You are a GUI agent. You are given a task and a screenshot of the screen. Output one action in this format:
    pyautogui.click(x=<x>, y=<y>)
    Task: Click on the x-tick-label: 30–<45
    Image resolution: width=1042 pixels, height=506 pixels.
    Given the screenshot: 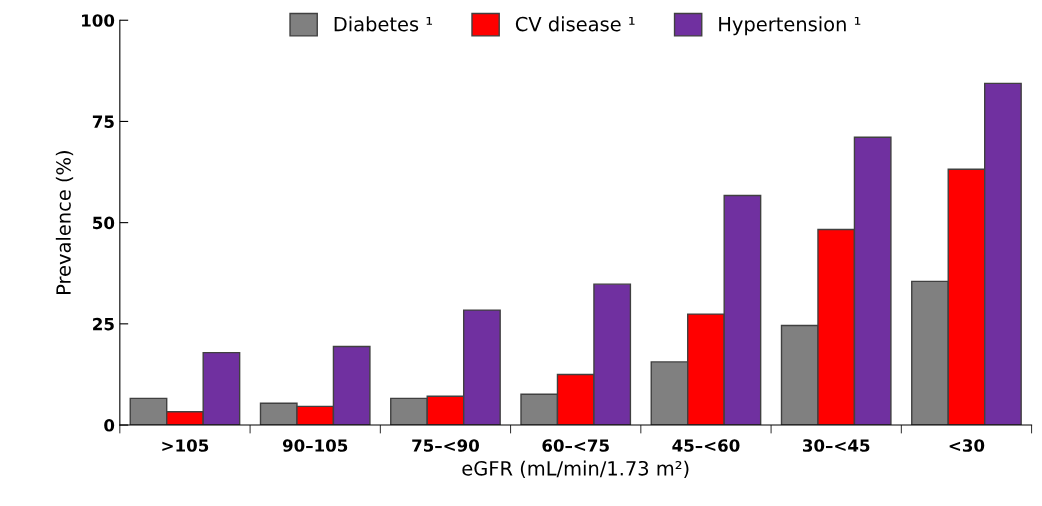 What is the action you would take?
    pyautogui.click(x=836, y=445)
    